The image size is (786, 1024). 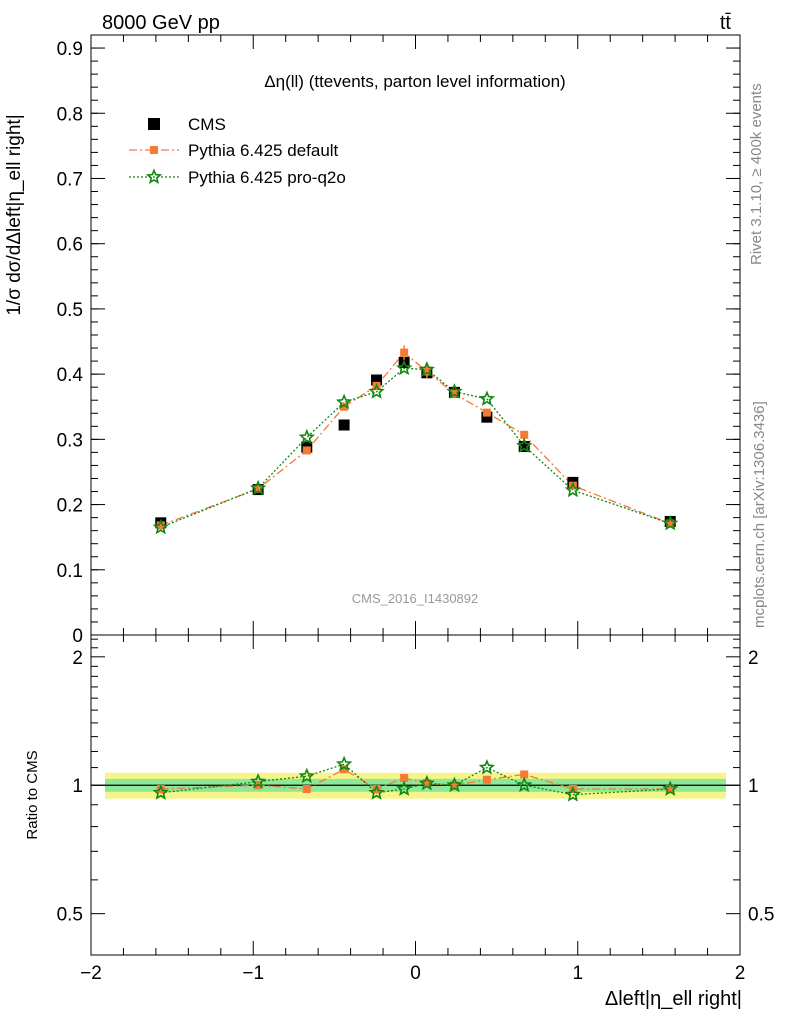 What do you see at coordinates (759, 514) in the screenshot?
I see `mcplots-label: mcplots.cern.ch [arXiv:1306.3436]` at bounding box center [759, 514].